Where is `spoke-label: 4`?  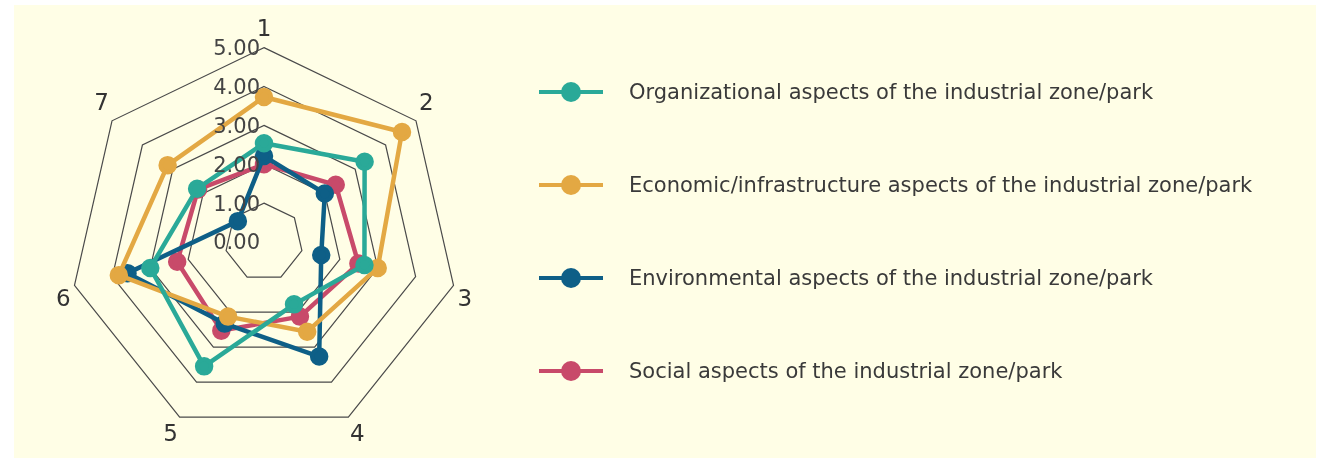 spoke-label: 4 is located at coordinates (357, 432).